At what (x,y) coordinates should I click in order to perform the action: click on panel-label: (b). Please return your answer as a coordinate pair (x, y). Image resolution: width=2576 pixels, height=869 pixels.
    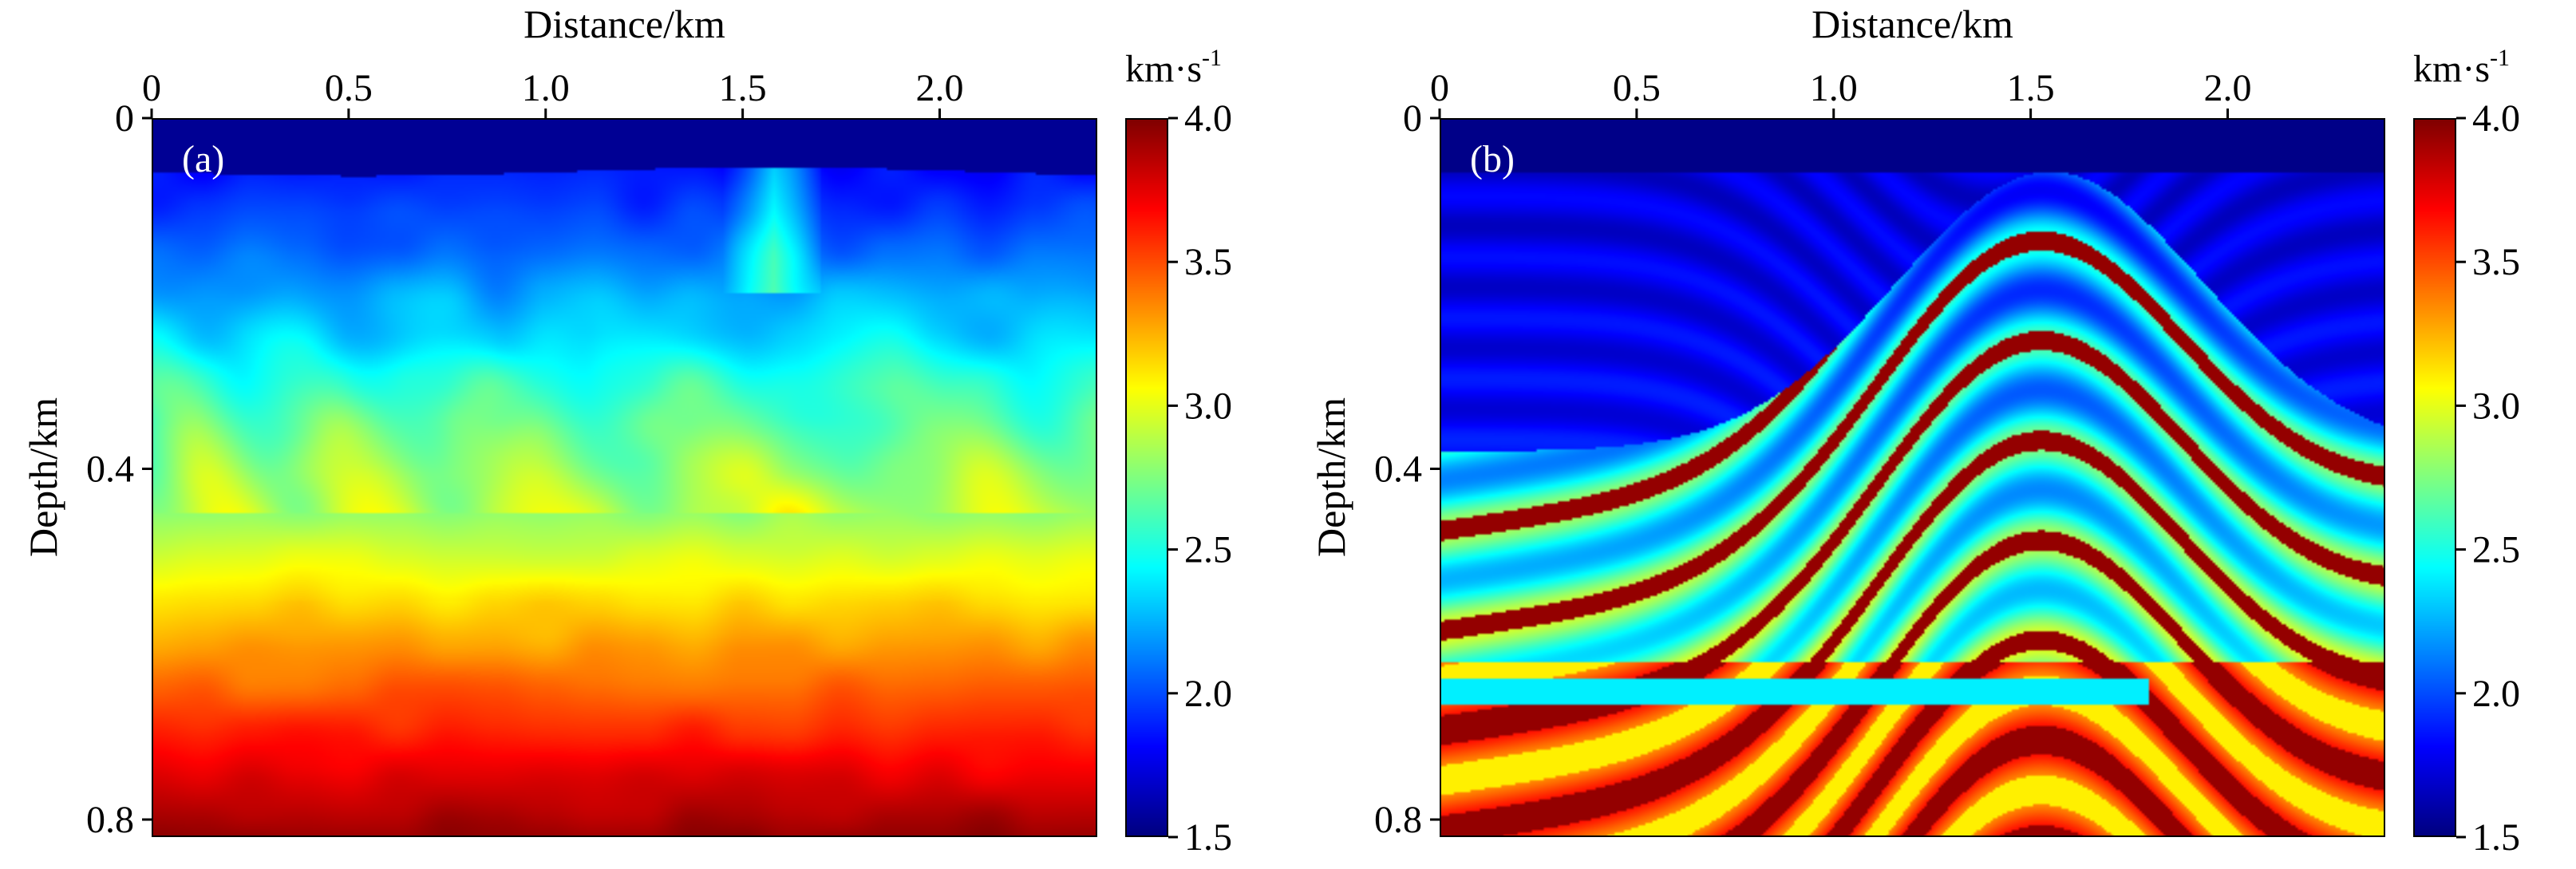
    Looking at the image, I should click on (1492, 159).